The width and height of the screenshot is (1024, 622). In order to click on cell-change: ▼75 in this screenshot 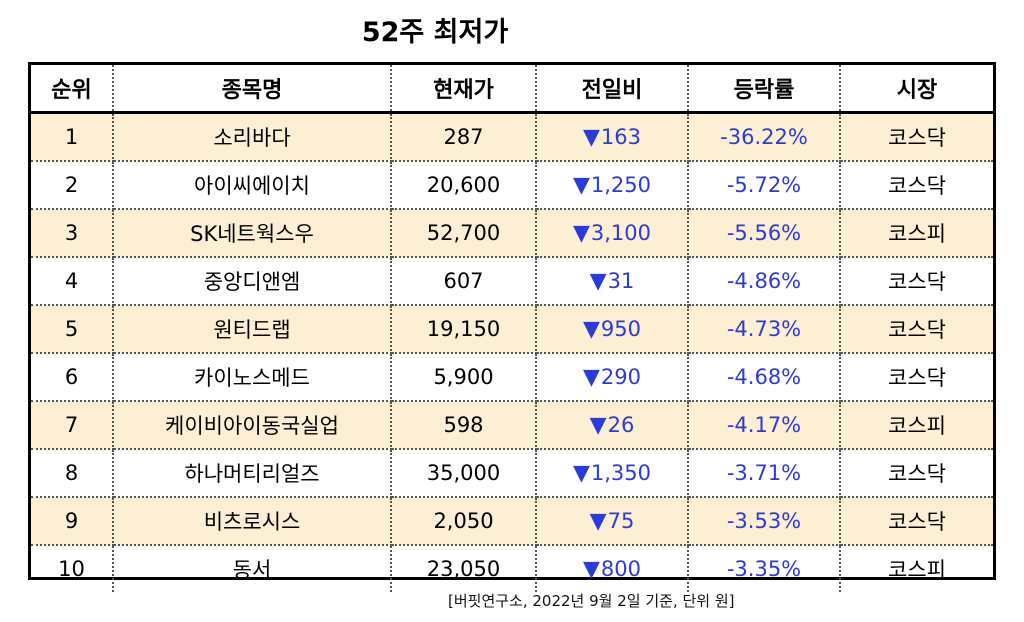, I will do `click(612, 521)`.